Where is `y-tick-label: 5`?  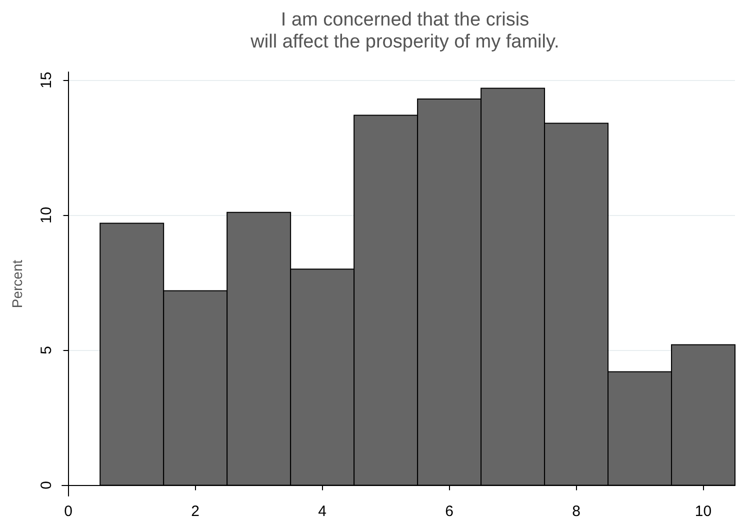 y-tick-label: 5 is located at coordinates (46, 350).